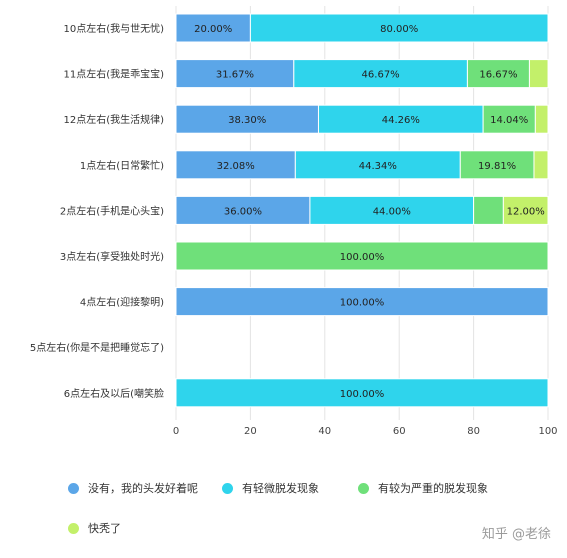  What do you see at coordinates (73, 488) in the screenshot?
I see `legend-swatch-no-hair-loss` at bounding box center [73, 488].